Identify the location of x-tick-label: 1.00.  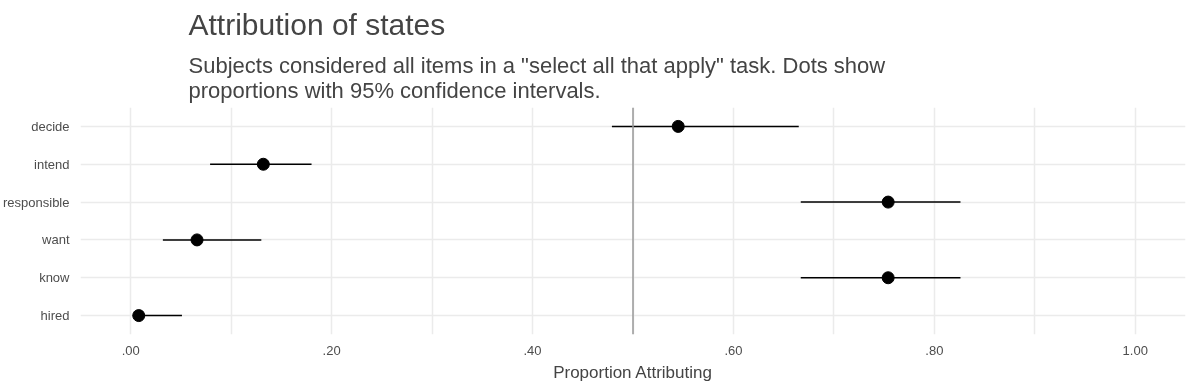
(1135, 350).